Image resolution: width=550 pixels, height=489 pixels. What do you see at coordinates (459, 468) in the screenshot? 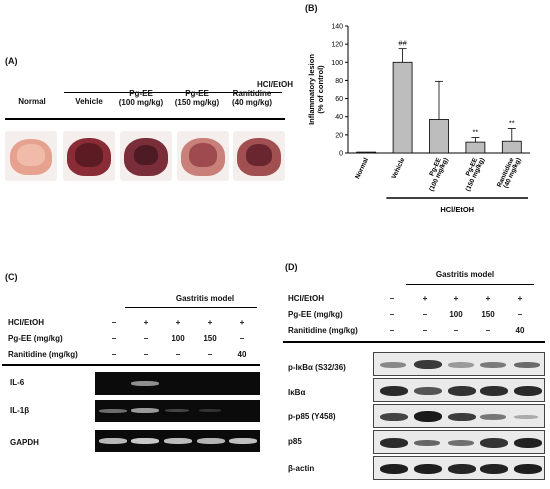
I see `blot-beta-actin` at bounding box center [459, 468].